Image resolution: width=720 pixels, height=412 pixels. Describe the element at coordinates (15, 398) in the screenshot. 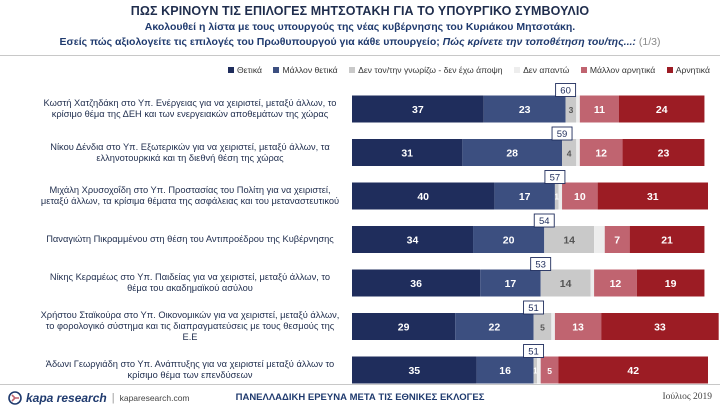

I see `brand-mark-icon` at that location.